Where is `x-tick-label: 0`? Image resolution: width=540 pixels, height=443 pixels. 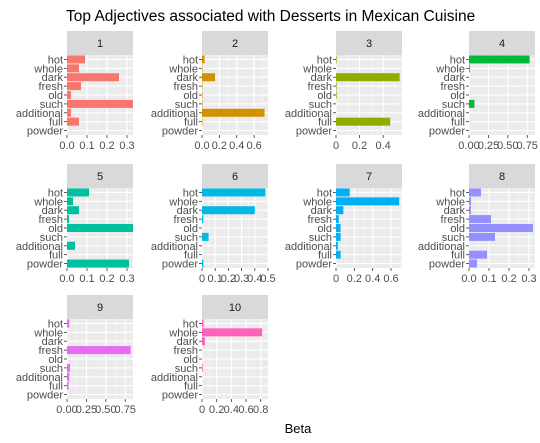
x-tick-label: 0 is located at coordinates (336, 146).